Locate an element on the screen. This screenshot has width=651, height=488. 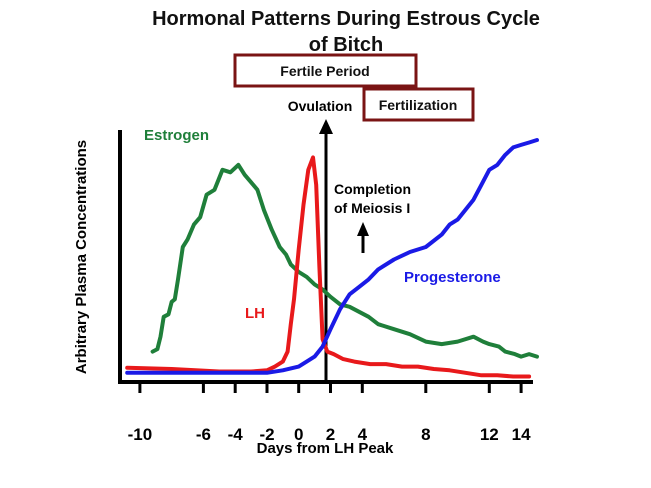
chart-title-line-1: Hormonal Patterns During Estrous Cycle is located at coordinates (346, 19).